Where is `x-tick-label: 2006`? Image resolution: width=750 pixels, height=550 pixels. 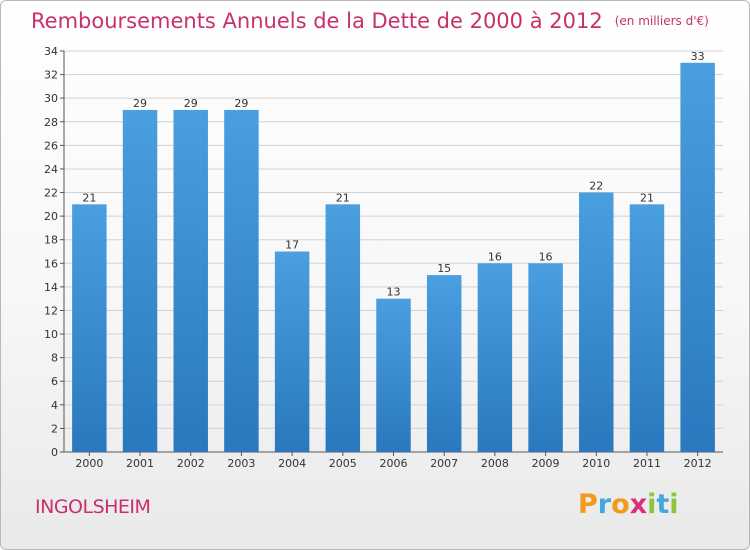 x-tick-label: 2006 is located at coordinates (394, 463).